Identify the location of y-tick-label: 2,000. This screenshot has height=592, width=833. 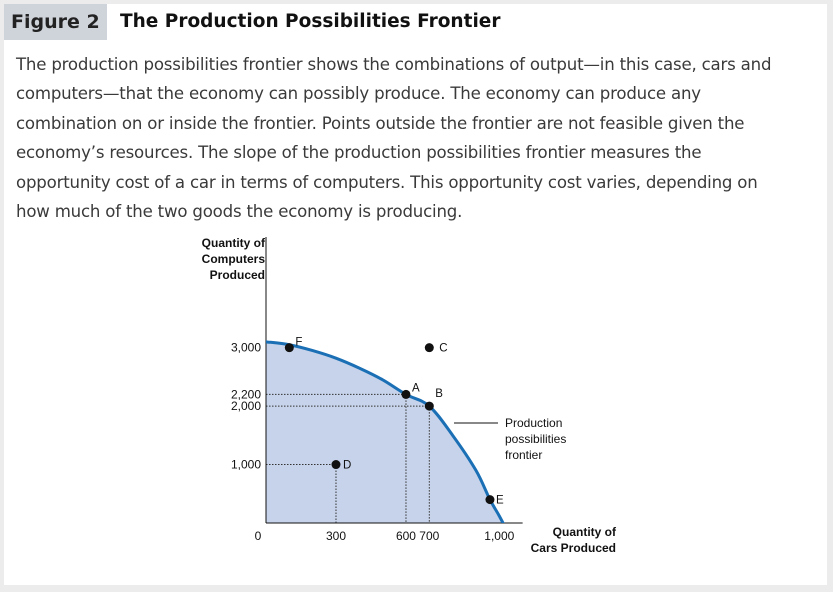
(246, 406).